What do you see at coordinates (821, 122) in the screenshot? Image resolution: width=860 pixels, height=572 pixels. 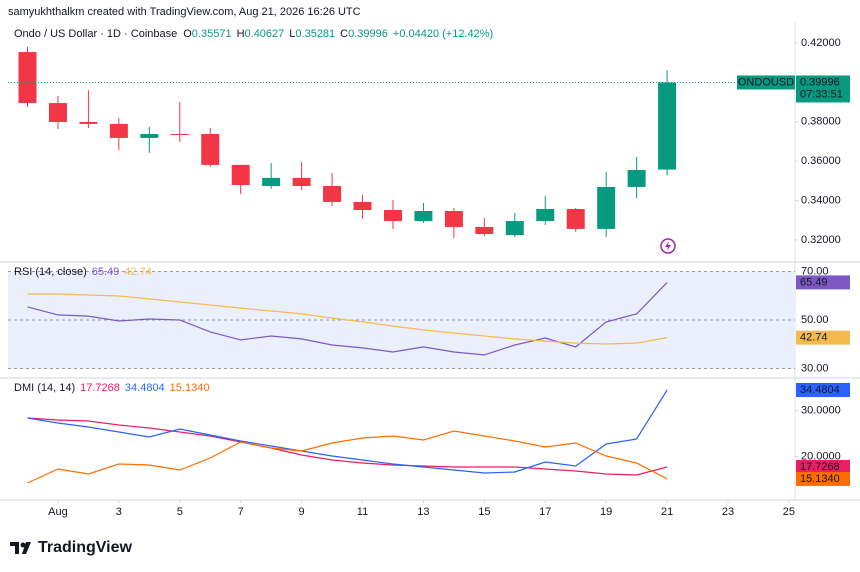 I see `y-tick-label: 0.38000` at bounding box center [821, 122].